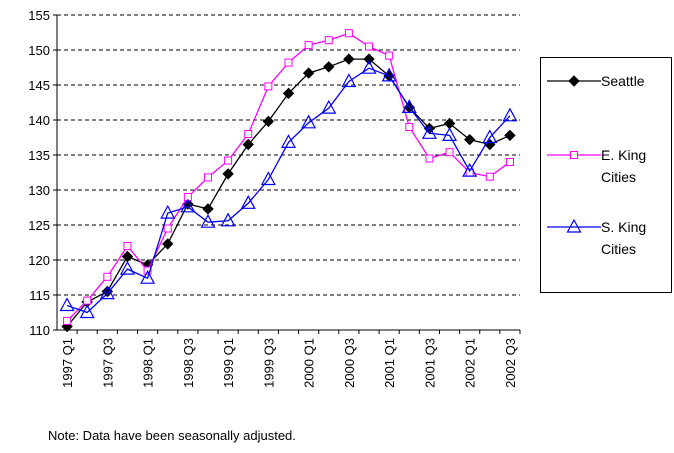  I want to click on x-tick-label: 2002 Q1, so click(470, 363).